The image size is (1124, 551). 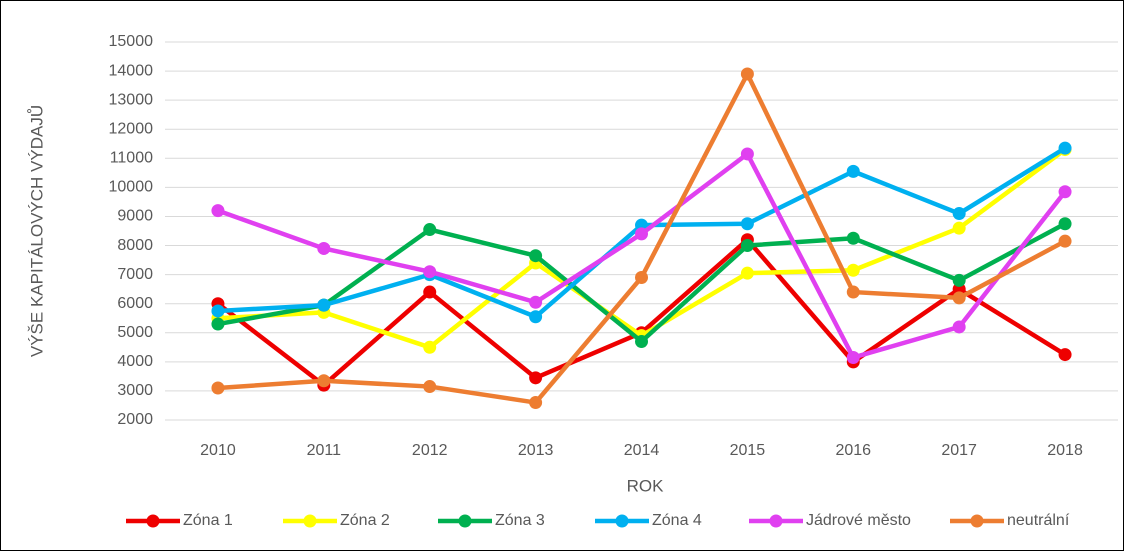 I want to click on y-tick-label: 10000, so click(x=131, y=187).